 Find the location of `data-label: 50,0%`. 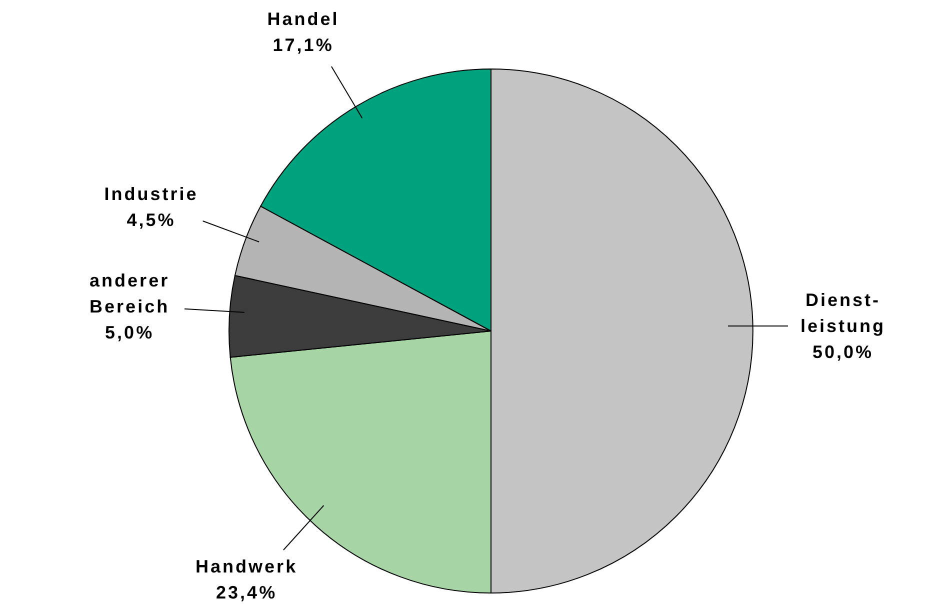

data-label: 50,0% is located at coordinates (843, 352).